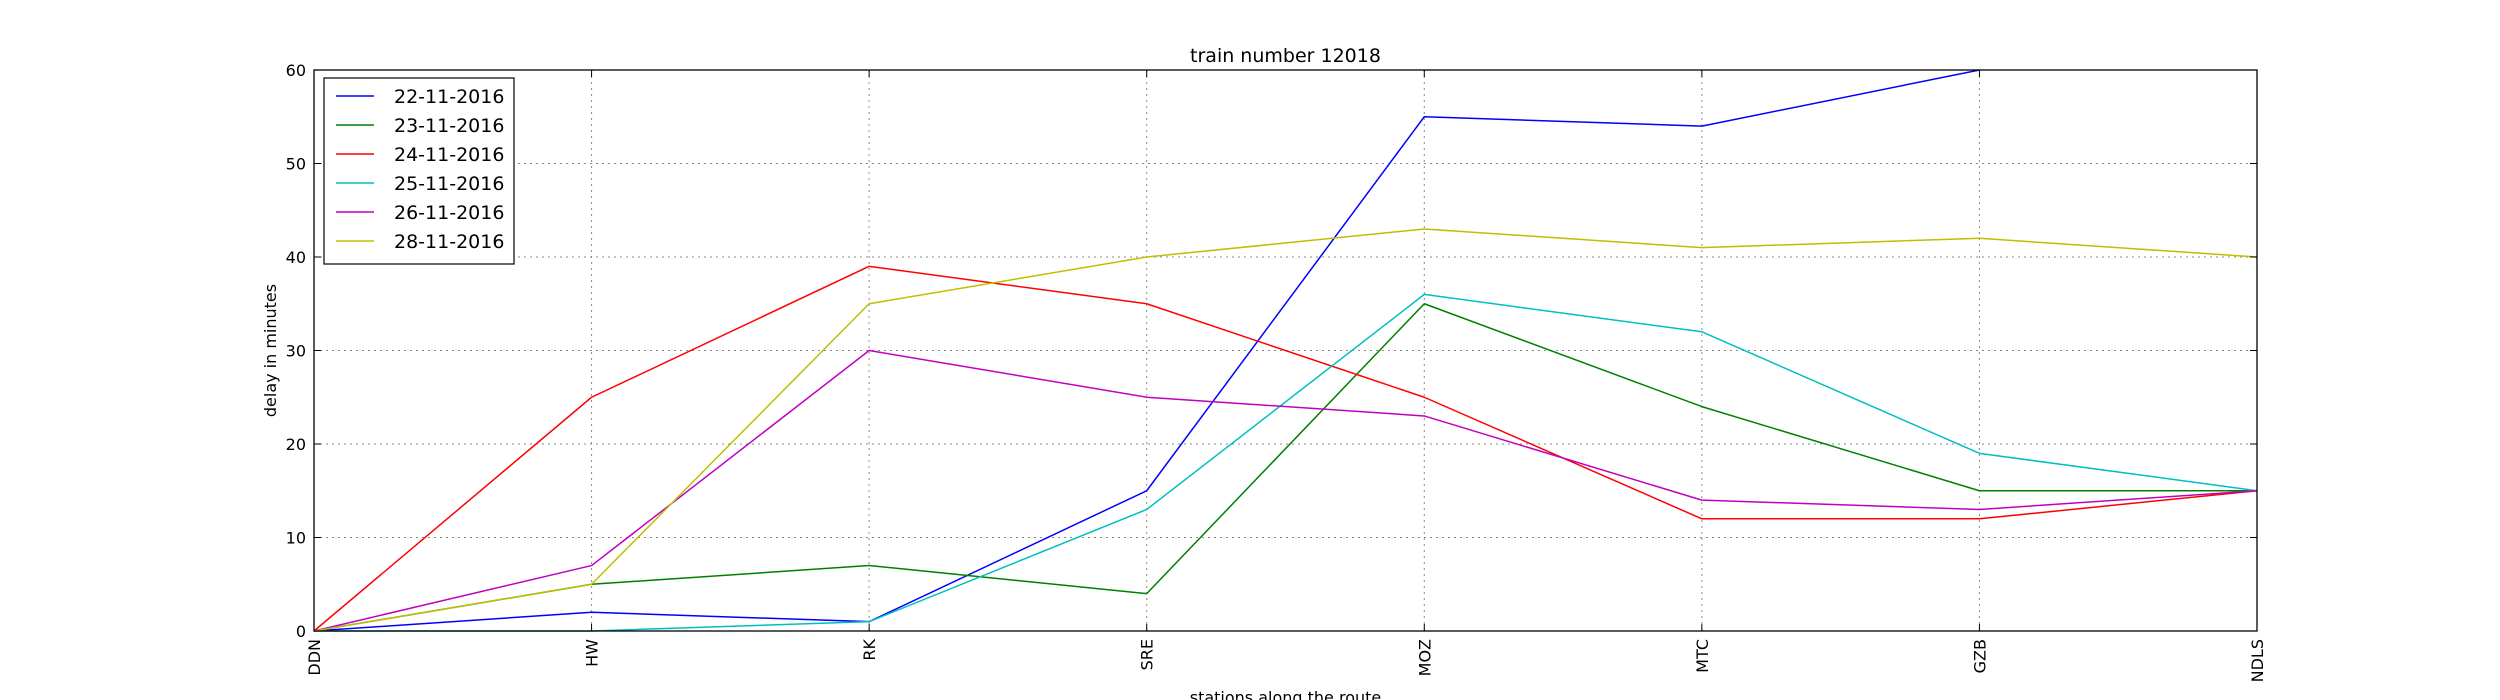 Image resolution: width=2500 pixels, height=700 pixels. Describe the element at coordinates (2257, 660) in the screenshot. I see `x-tick-label-ndls: NDLS` at that location.